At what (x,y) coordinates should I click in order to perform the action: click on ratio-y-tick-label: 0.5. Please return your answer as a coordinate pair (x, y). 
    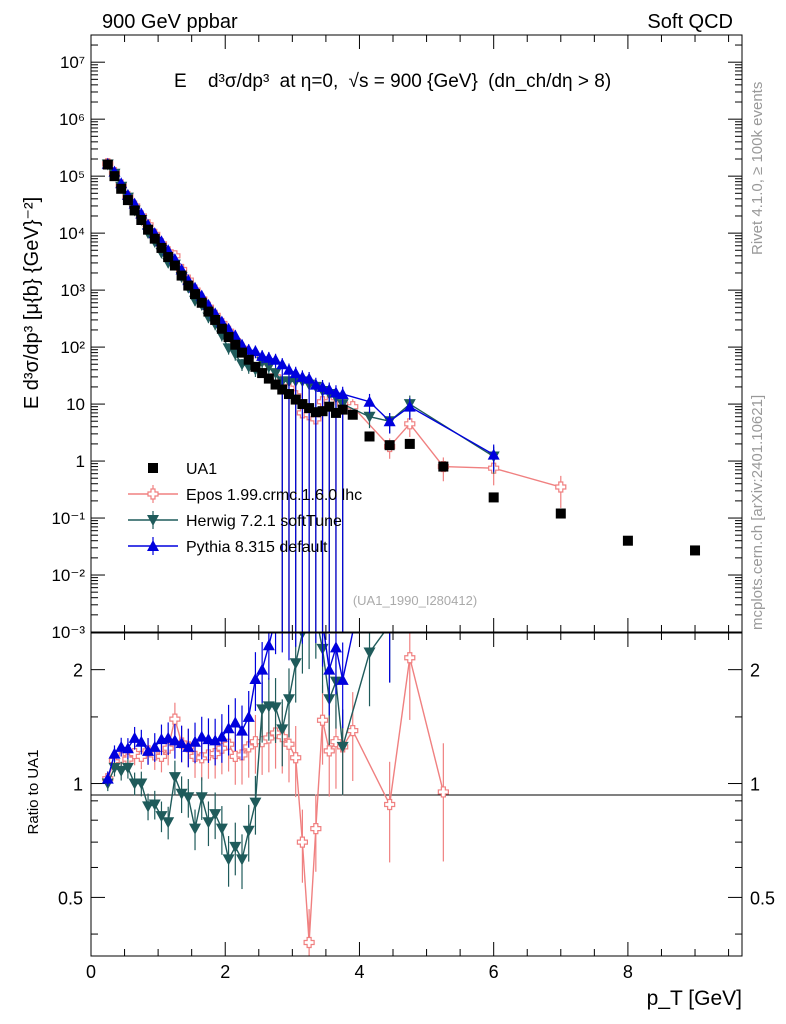
    Looking at the image, I should click on (70, 898).